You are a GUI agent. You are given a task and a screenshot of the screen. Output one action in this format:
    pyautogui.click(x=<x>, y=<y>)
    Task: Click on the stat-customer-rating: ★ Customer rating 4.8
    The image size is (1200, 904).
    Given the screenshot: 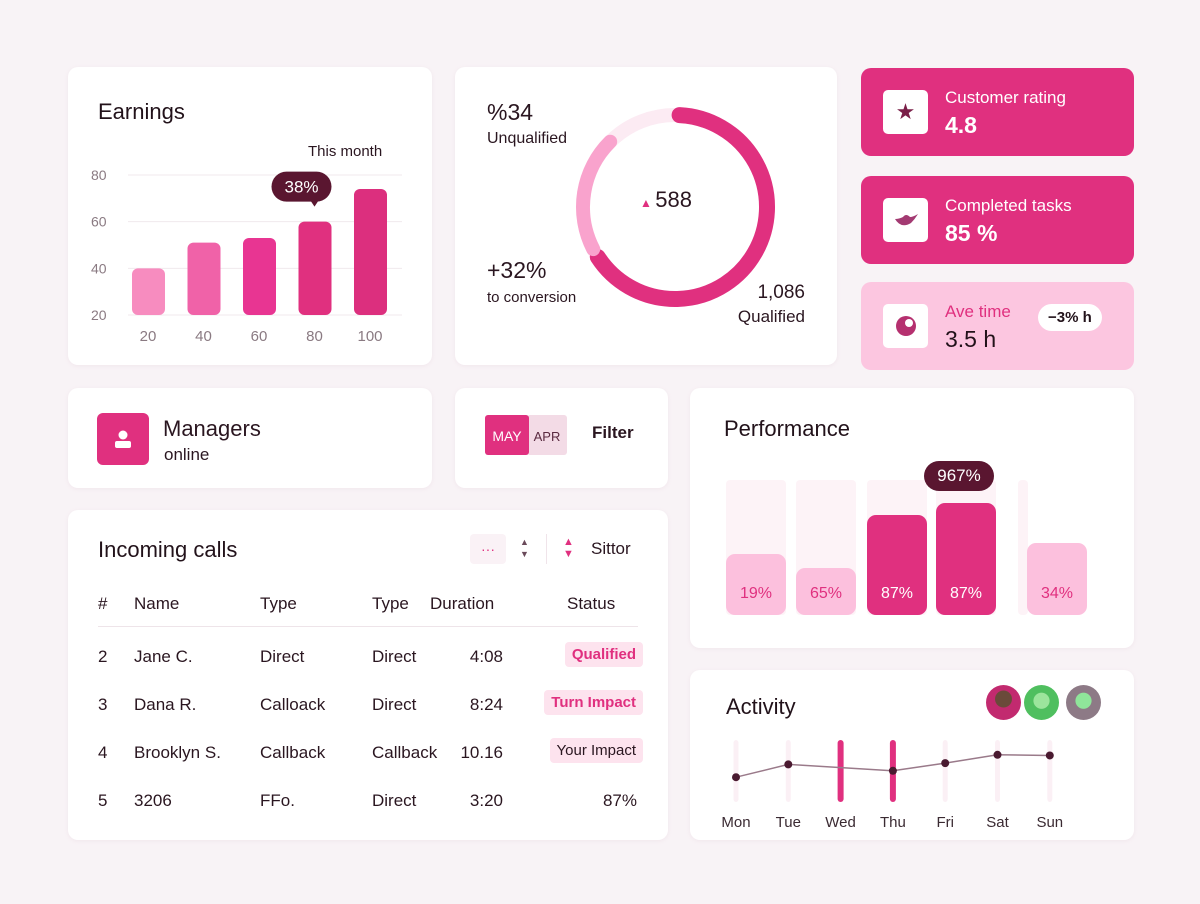 What is the action you would take?
    pyautogui.click(x=997, y=112)
    